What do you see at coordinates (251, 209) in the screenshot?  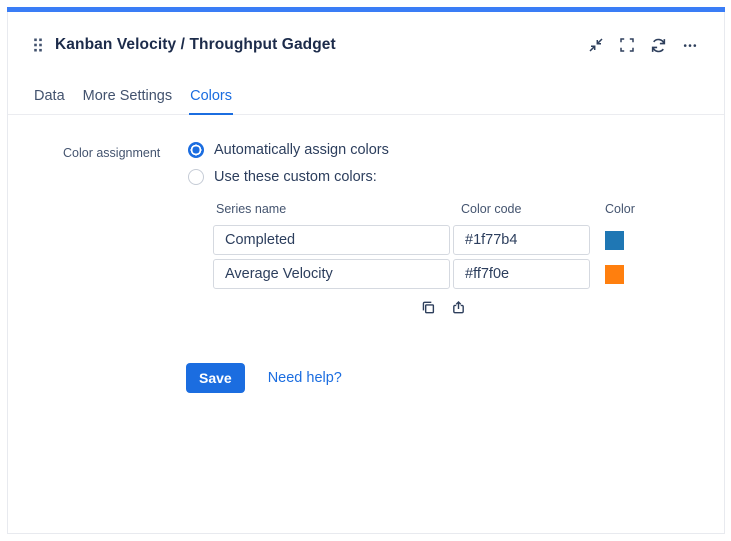 I see `series-name-header: Series name` at bounding box center [251, 209].